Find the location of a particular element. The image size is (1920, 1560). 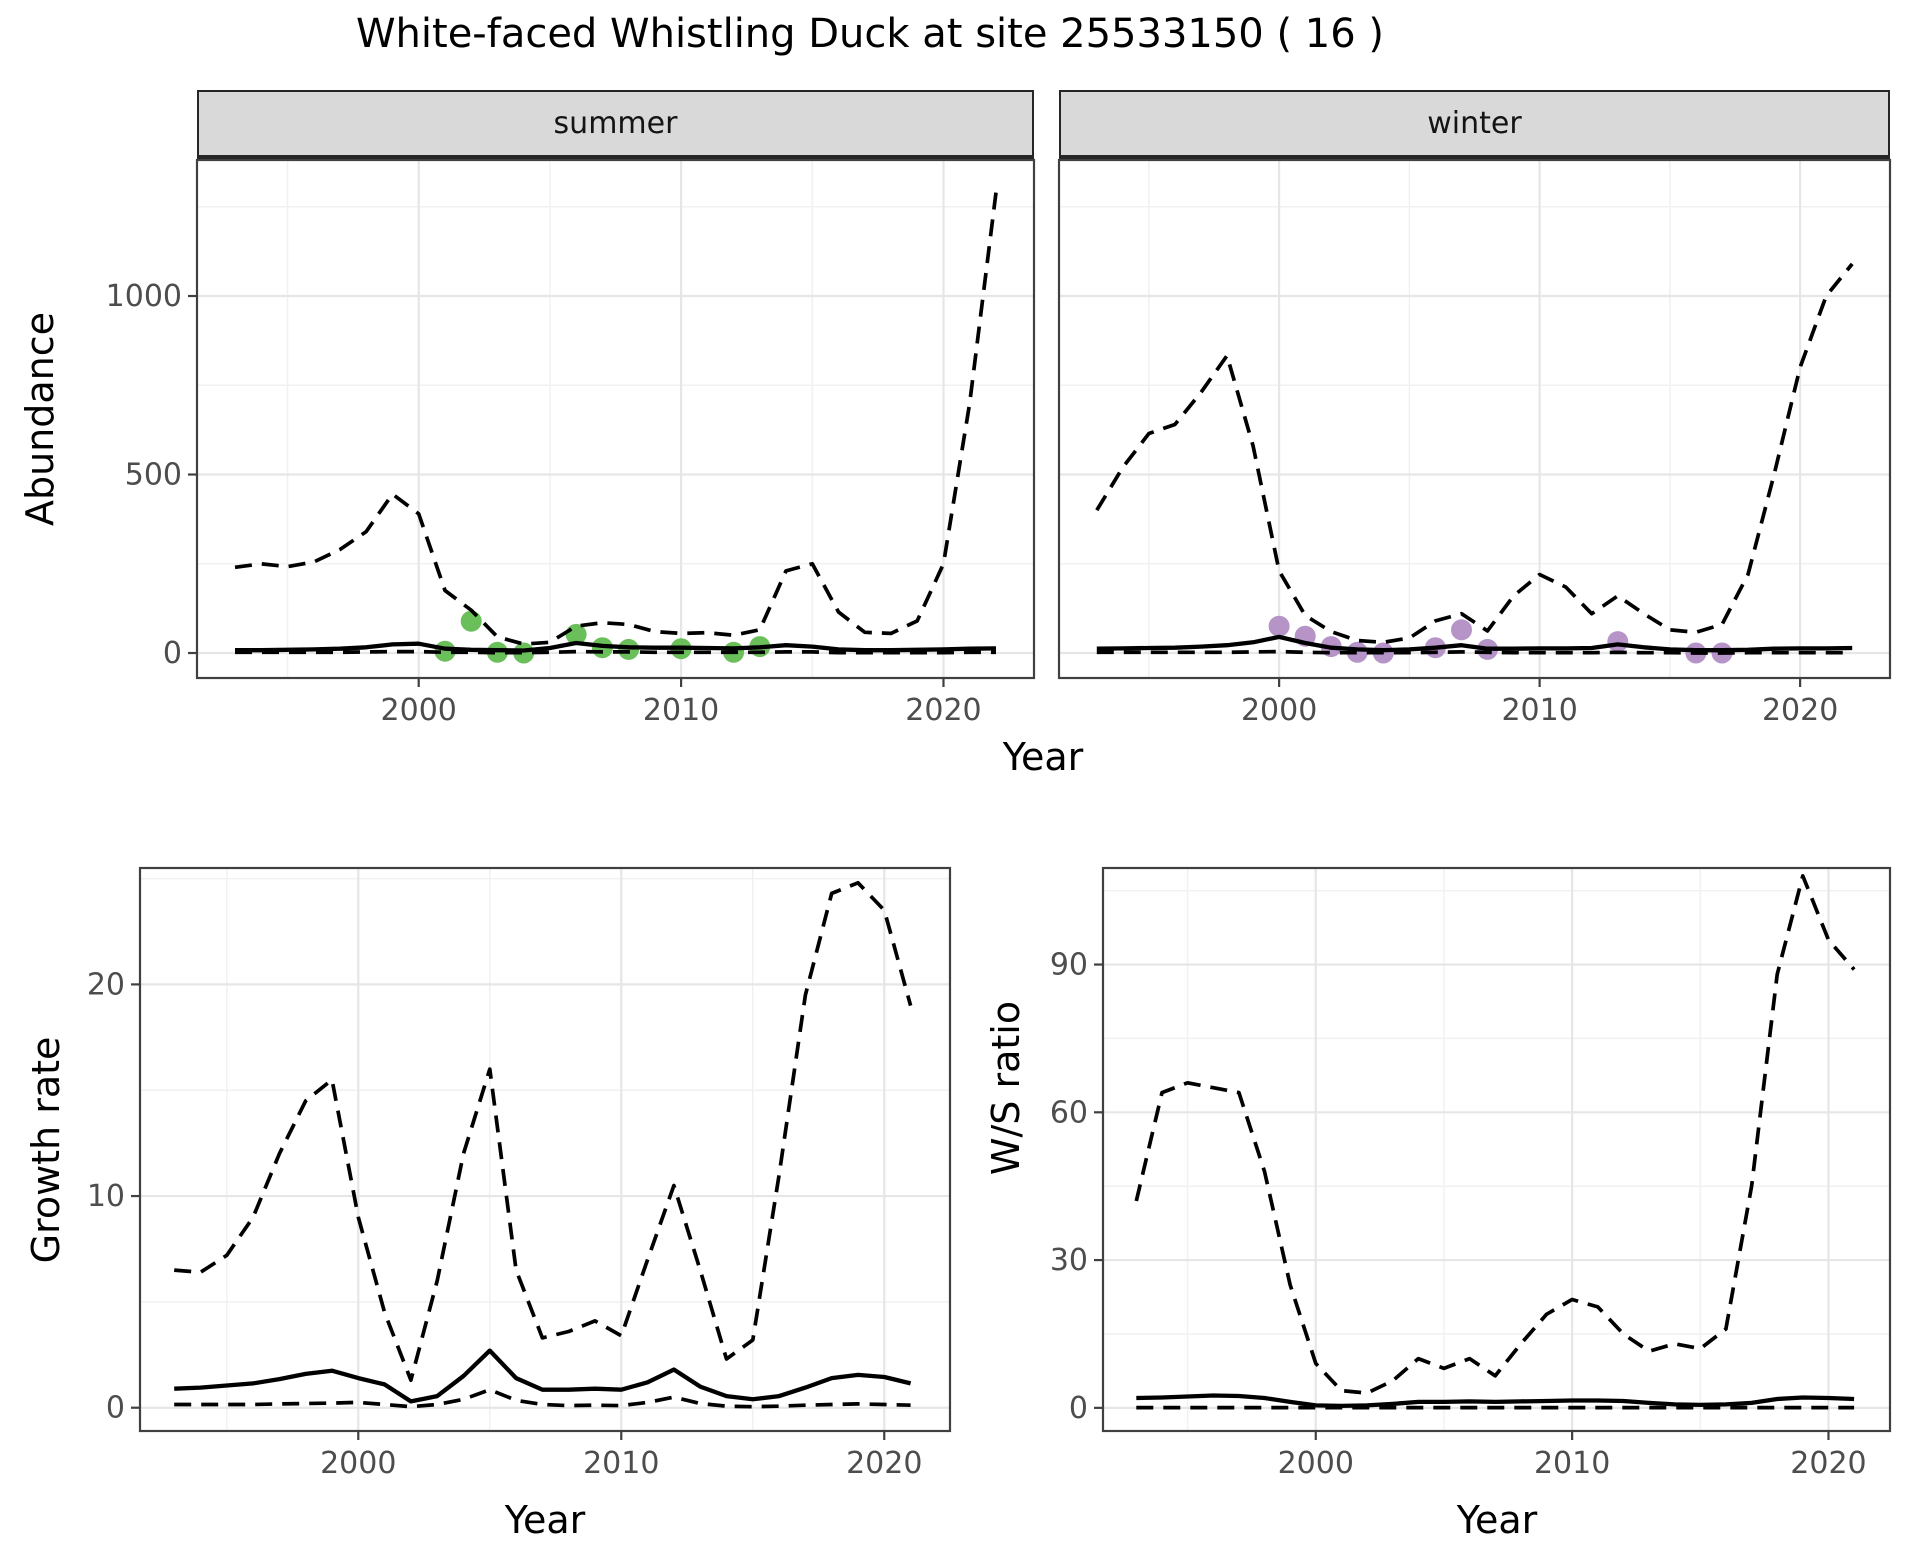

facet-strip-summer-label: summer is located at coordinates (615, 123).